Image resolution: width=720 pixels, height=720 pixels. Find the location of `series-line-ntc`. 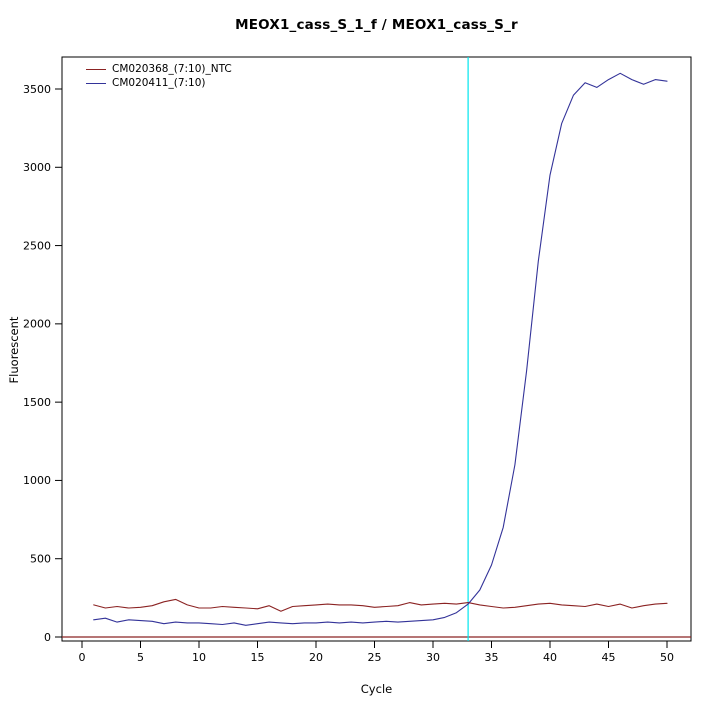

series-line-ntc is located at coordinates (380, 605).